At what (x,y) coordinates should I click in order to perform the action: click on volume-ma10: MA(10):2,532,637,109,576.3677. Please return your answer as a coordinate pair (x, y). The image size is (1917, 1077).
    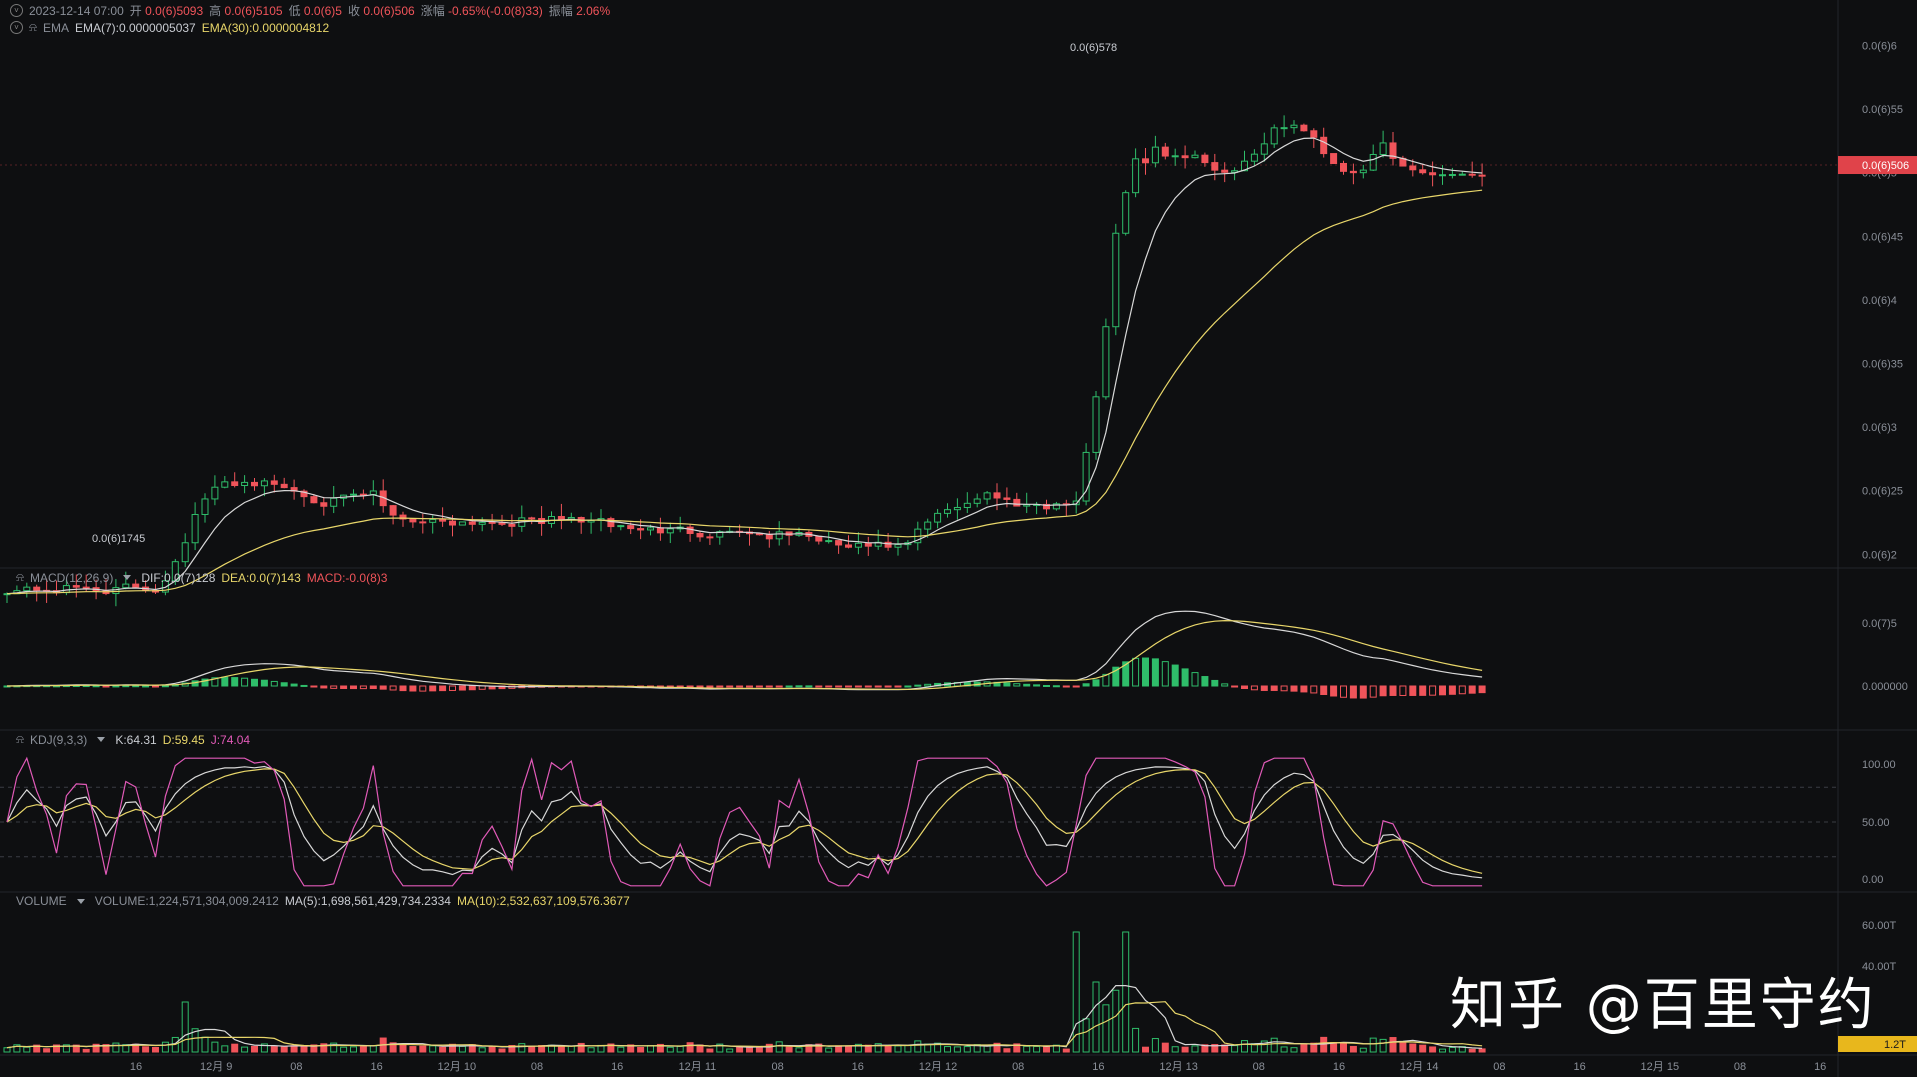
    Looking at the image, I should click on (543, 901).